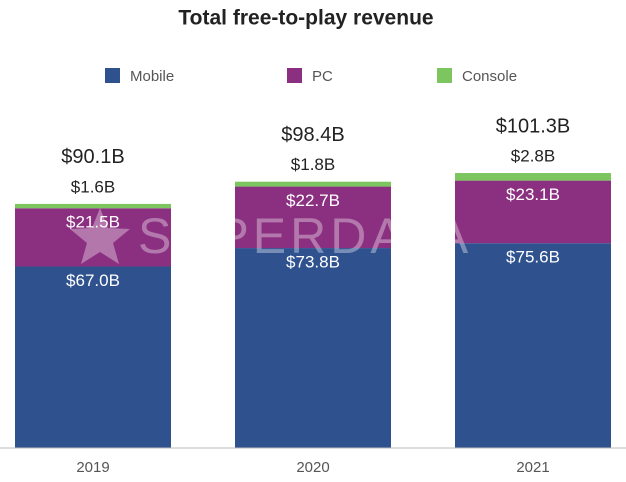 The image size is (626, 482). Describe the element at coordinates (533, 156) in the screenshot. I see `value-label: $2.8B` at that location.